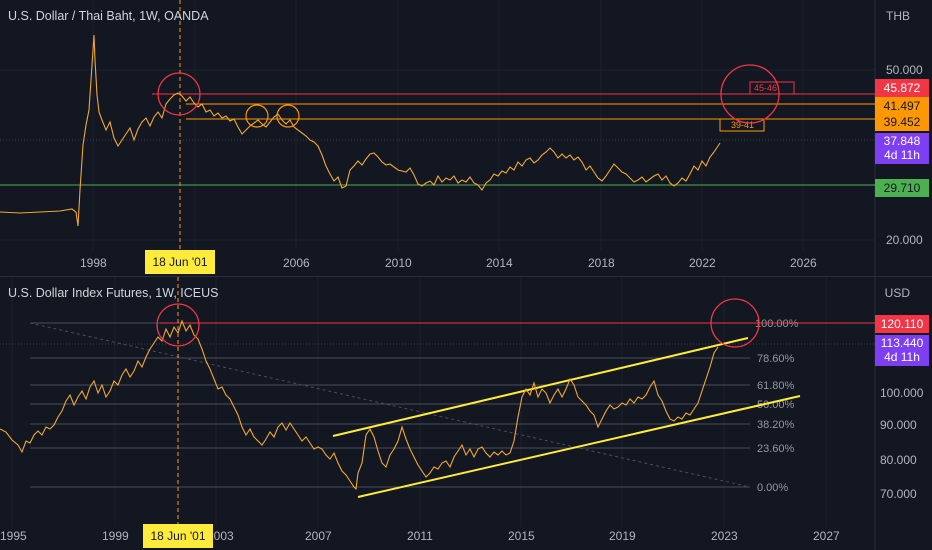 The height and width of the screenshot is (550, 932). I want to click on zone-label-45-46: 45-46, so click(765, 88).